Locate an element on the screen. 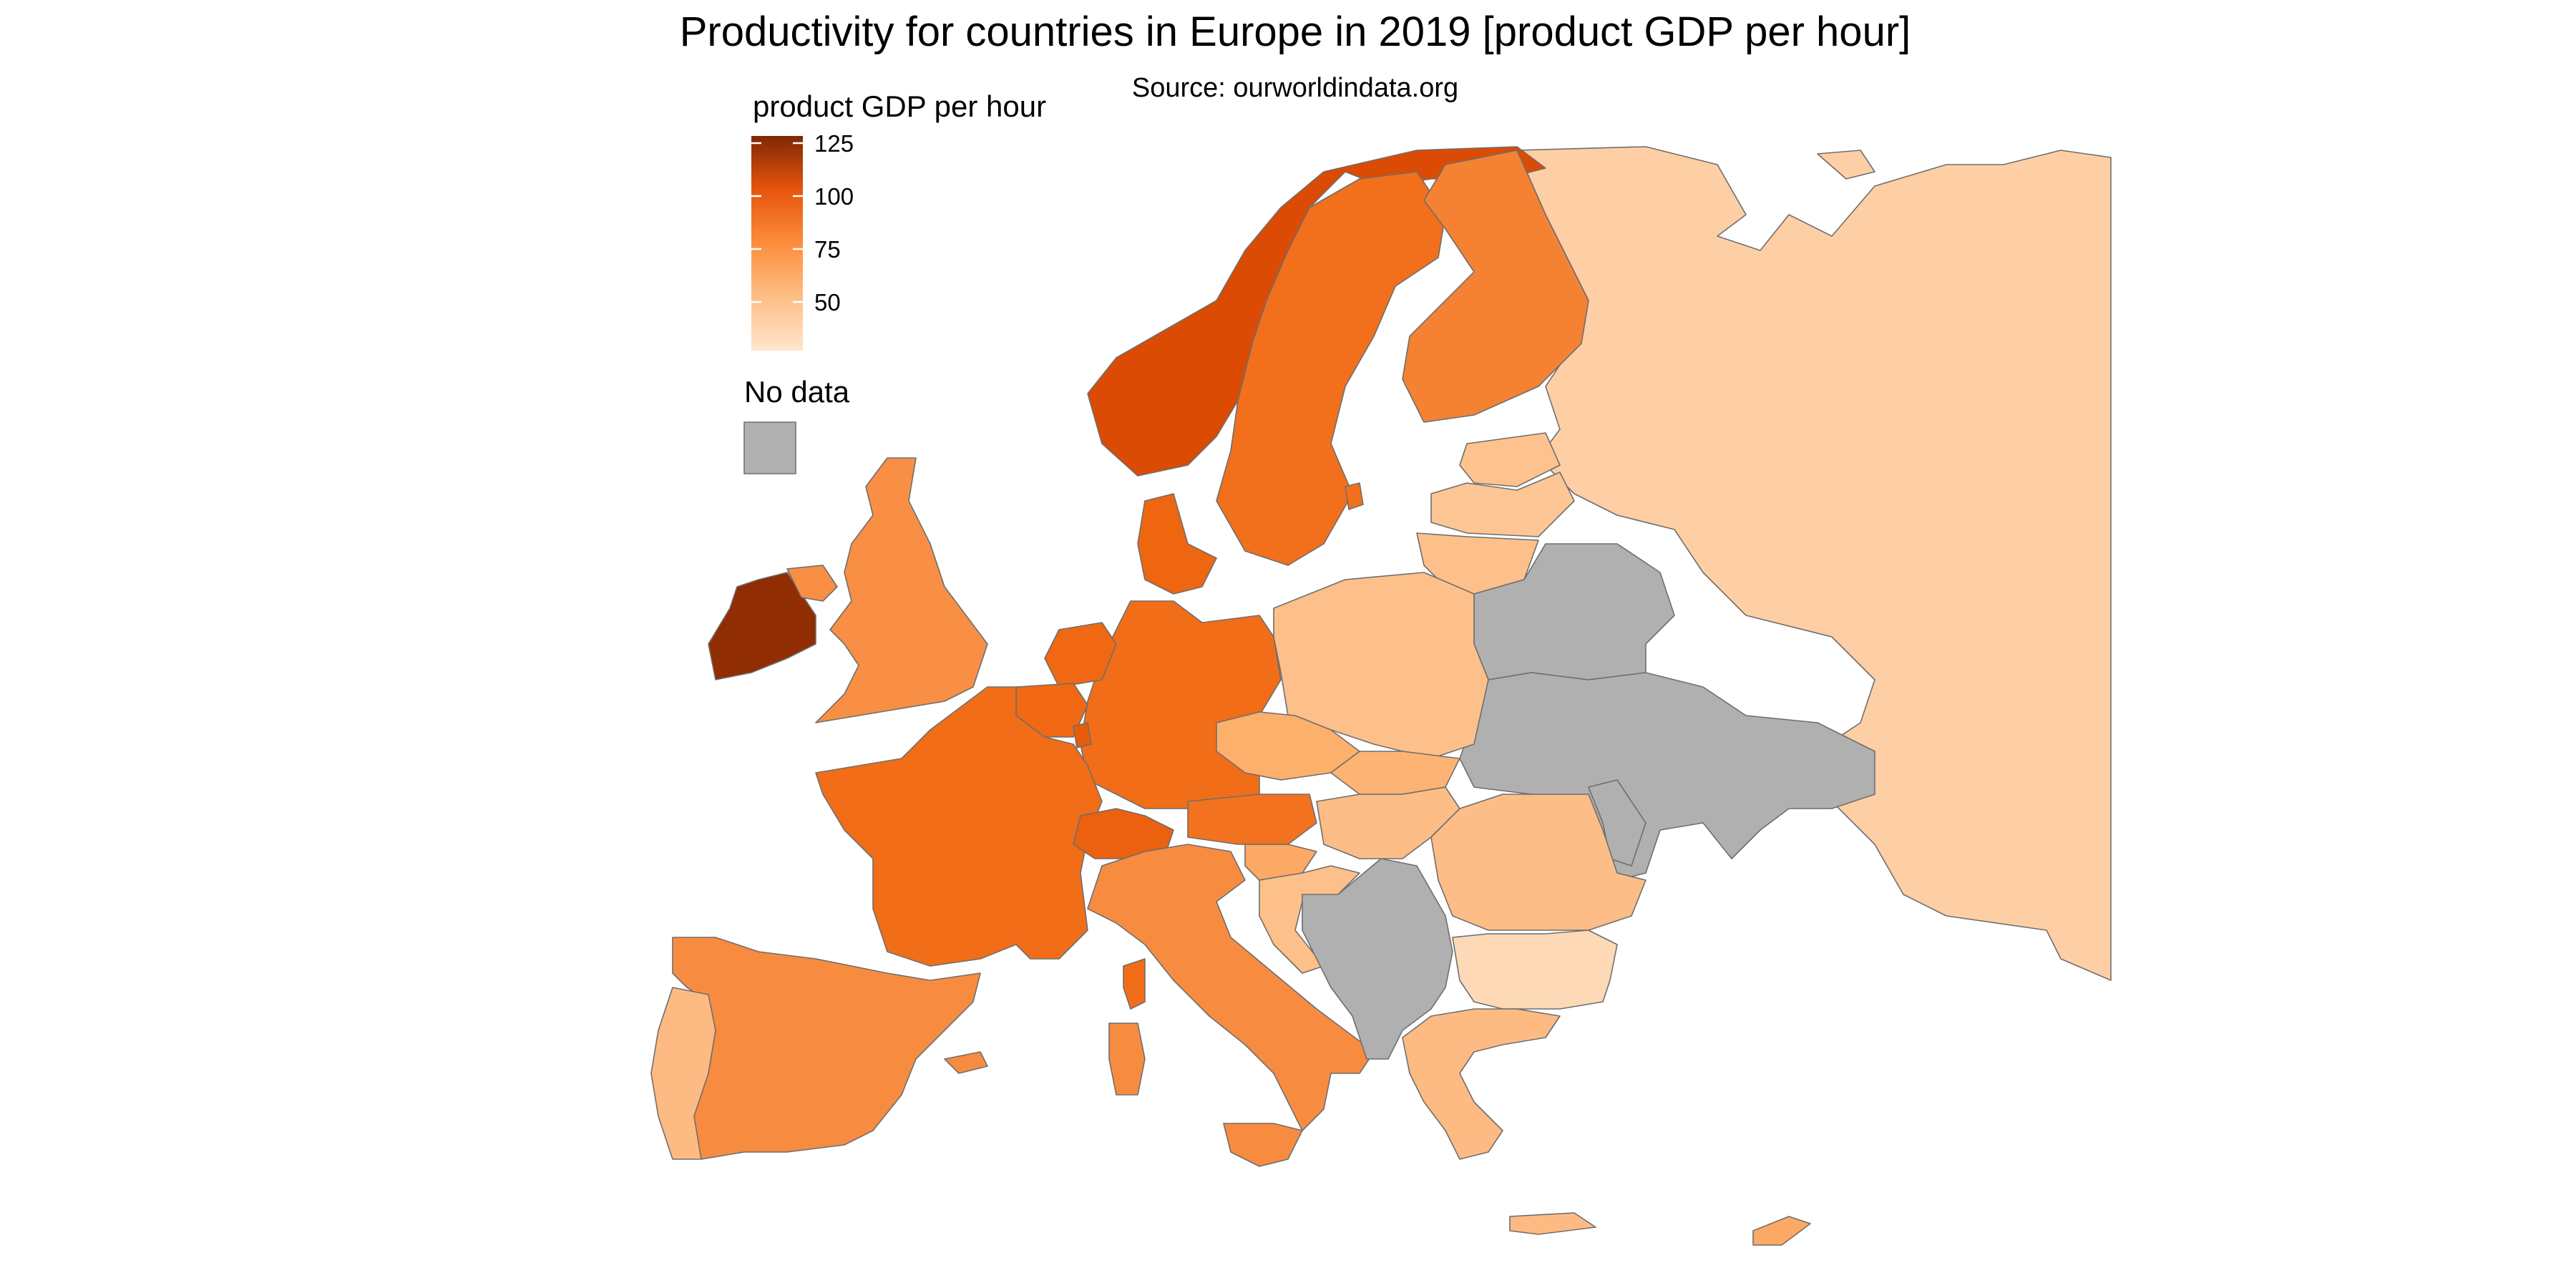  legend-tick-label: 50 is located at coordinates (827, 302).